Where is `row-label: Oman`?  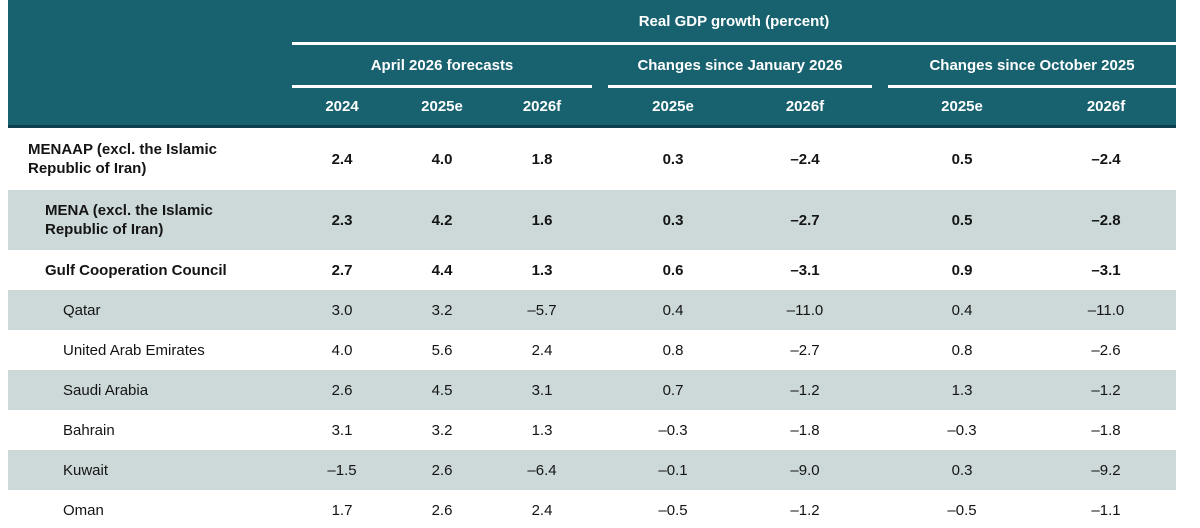
row-label: Oman is located at coordinates (150, 509).